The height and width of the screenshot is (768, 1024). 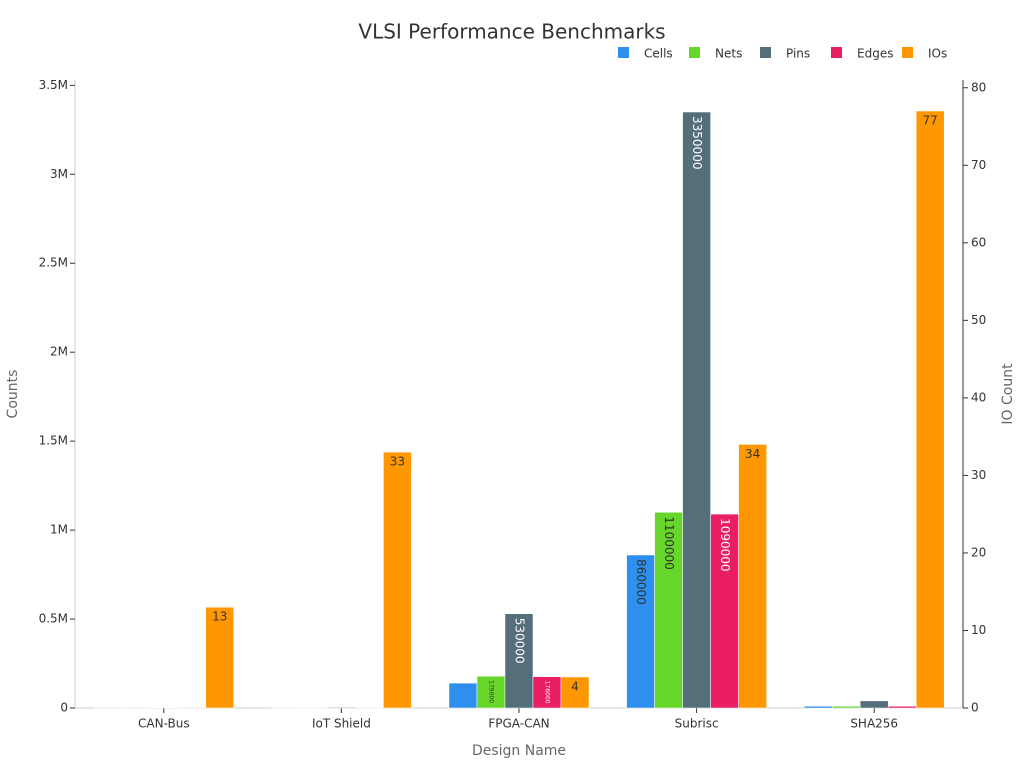 What do you see at coordinates (575, 686) in the screenshot?
I see `value-label: 4` at bounding box center [575, 686].